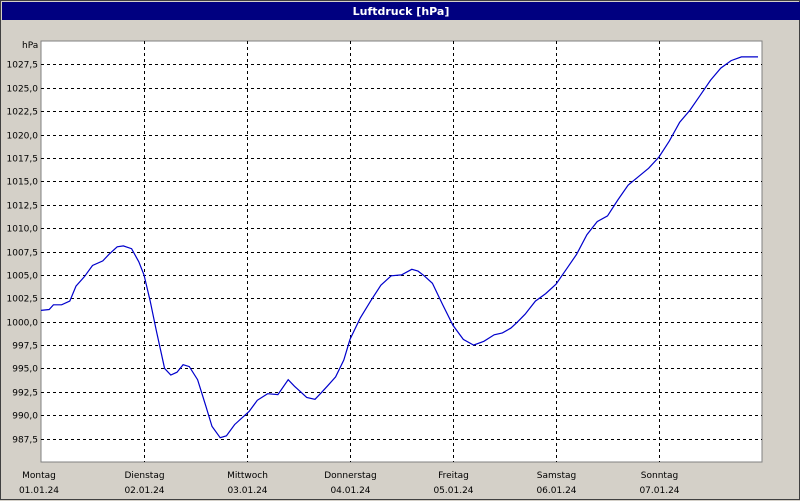 This screenshot has height=501, width=800. What do you see at coordinates (401, 11) in the screenshot?
I see `chart-title: Luftdruck [hPa]` at bounding box center [401, 11].